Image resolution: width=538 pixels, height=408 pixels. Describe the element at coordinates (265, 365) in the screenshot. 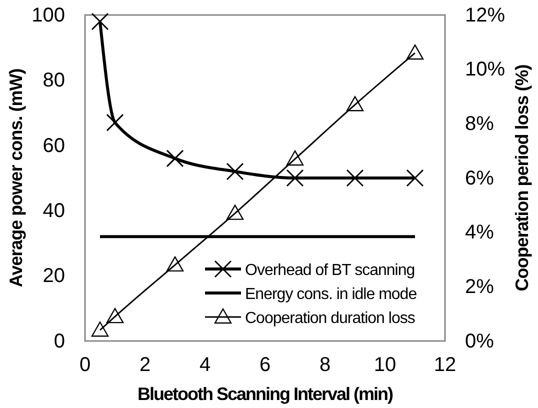

I see `x-tick-label: 6` at that location.